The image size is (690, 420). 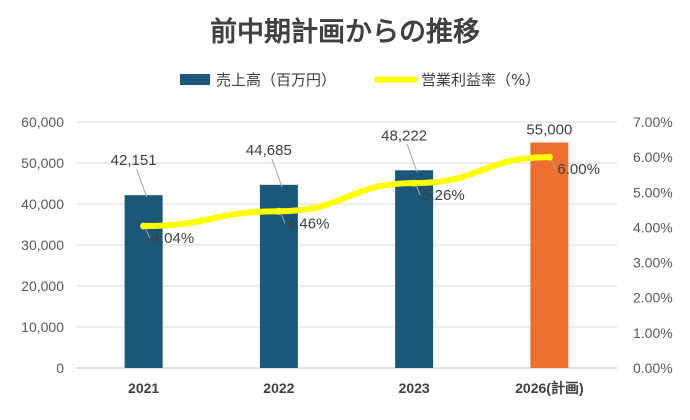 What do you see at coordinates (173, 238) in the screenshot?
I see `line-data-label: 4.04%` at bounding box center [173, 238].